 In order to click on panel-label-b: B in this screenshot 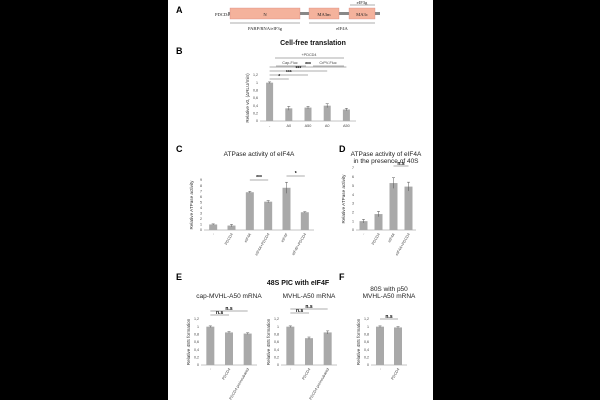, I will do `click(179, 51)`.